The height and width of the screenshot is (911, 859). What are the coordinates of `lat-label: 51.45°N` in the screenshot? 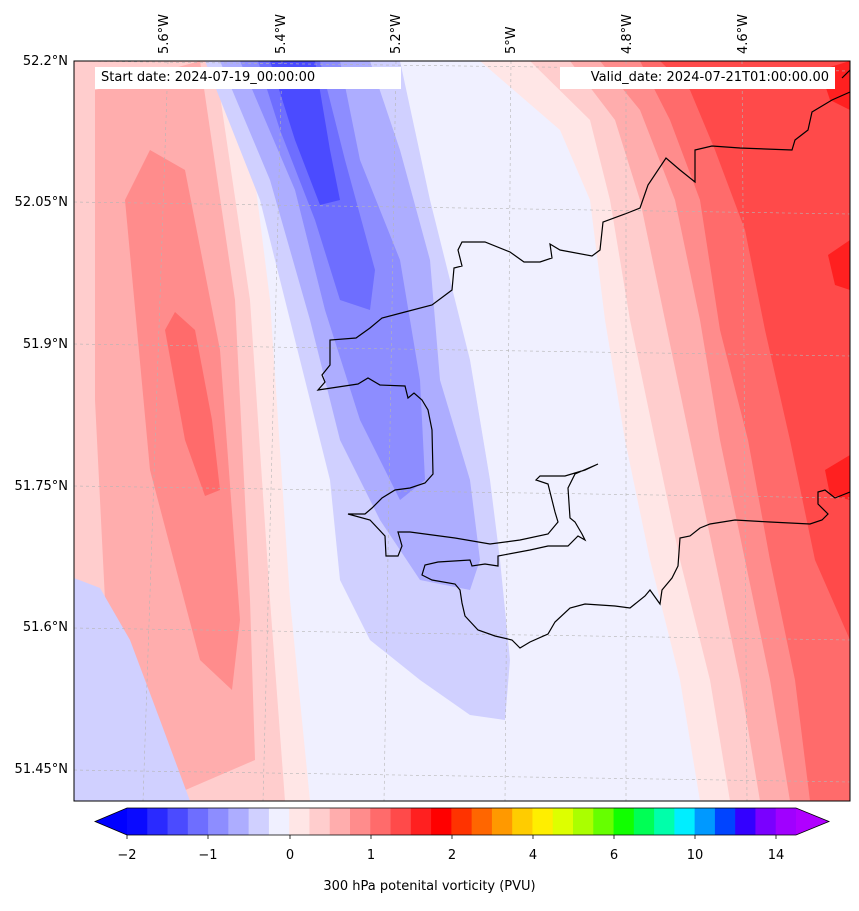 It's located at (41, 769).